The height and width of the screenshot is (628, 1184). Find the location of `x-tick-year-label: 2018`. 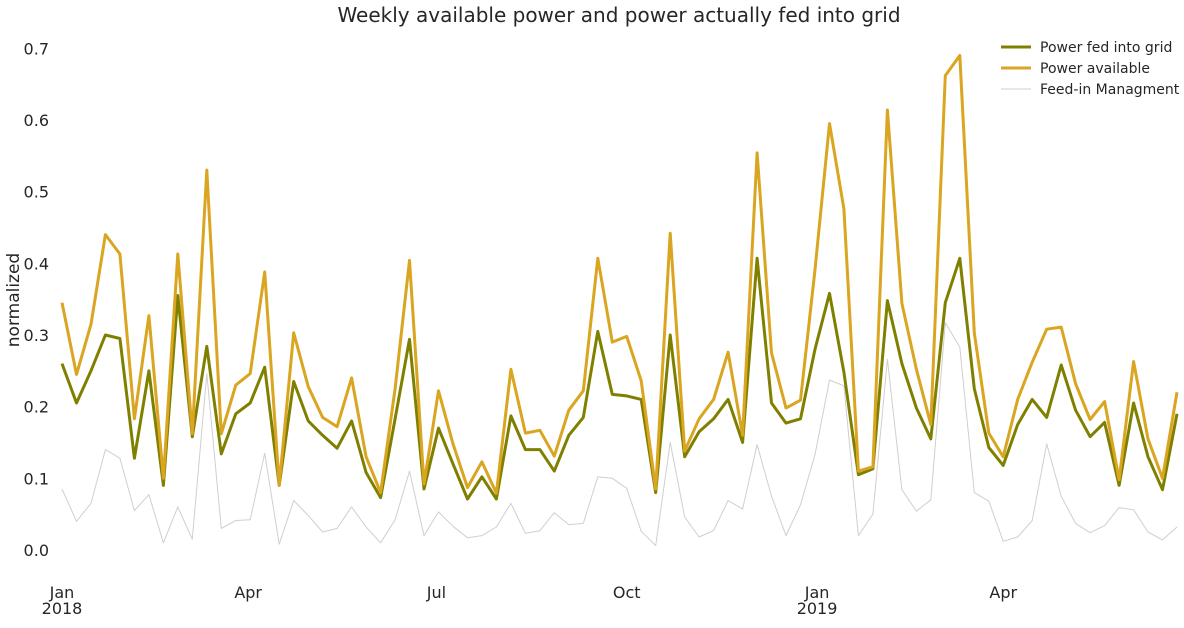

x-tick-year-label: 2018 is located at coordinates (62, 608).